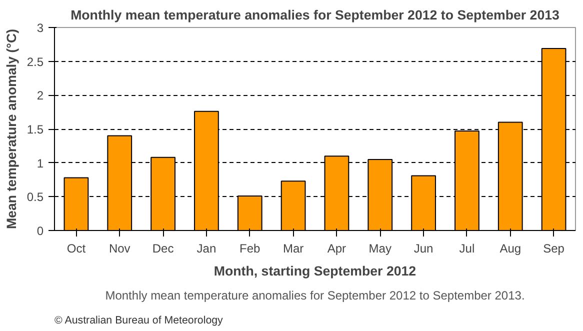  Describe the element at coordinates (40, 163) in the screenshot. I see `y-tick-label: 1` at that location.